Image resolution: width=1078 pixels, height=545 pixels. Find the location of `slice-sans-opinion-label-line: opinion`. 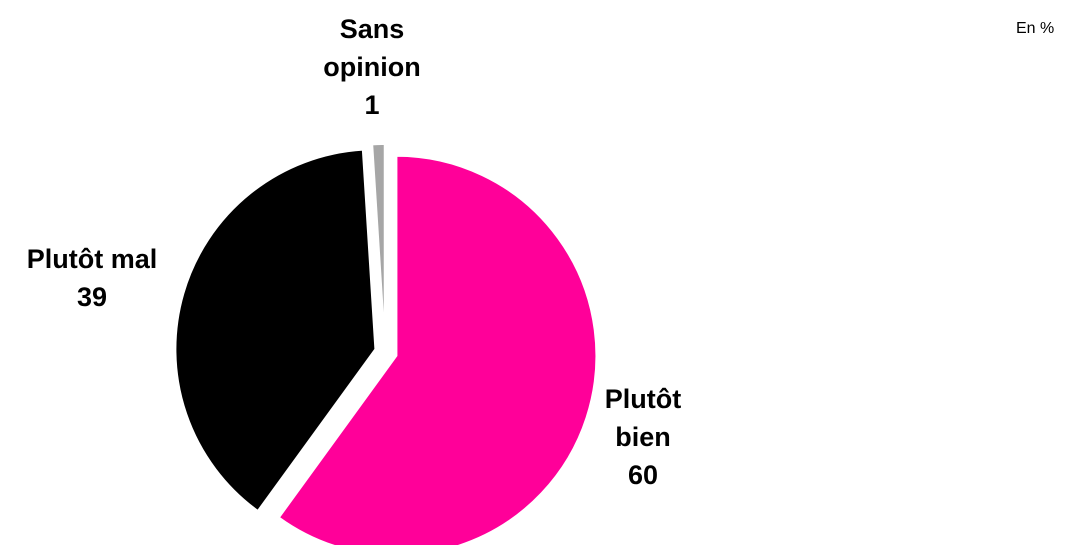

slice-sans-opinion-label-line: opinion is located at coordinates (371, 67).